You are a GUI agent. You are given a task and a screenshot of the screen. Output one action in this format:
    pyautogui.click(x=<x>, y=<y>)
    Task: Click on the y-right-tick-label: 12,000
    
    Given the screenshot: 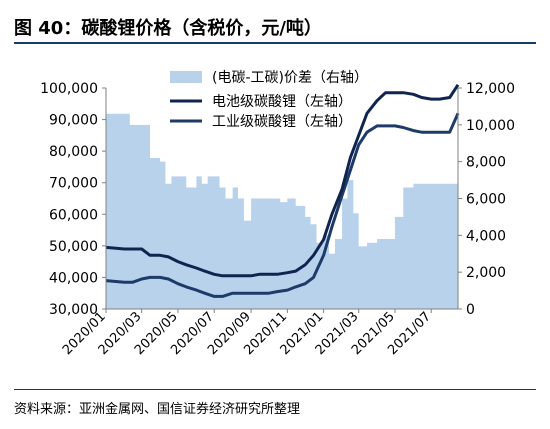 What is the action you would take?
    pyautogui.click(x=490, y=89)
    